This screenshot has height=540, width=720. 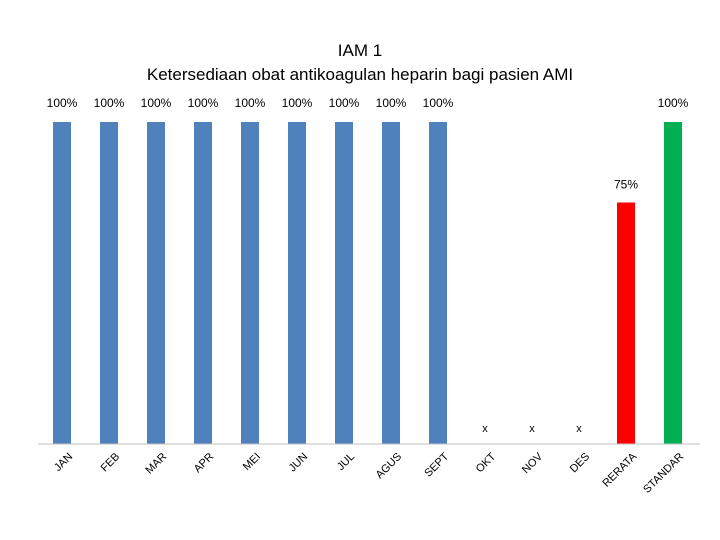 What do you see at coordinates (299, 463) in the screenshot?
I see `x-tick-jun: JUN` at bounding box center [299, 463].